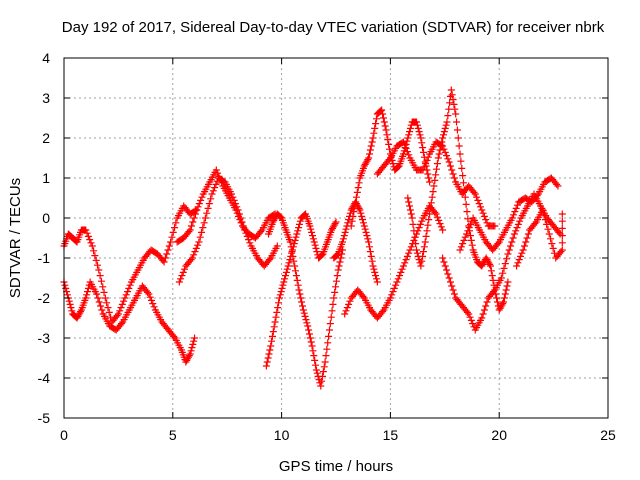  What do you see at coordinates (336, 466) in the screenshot?
I see `x-axis-label: GPS time / hours` at bounding box center [336, 466].